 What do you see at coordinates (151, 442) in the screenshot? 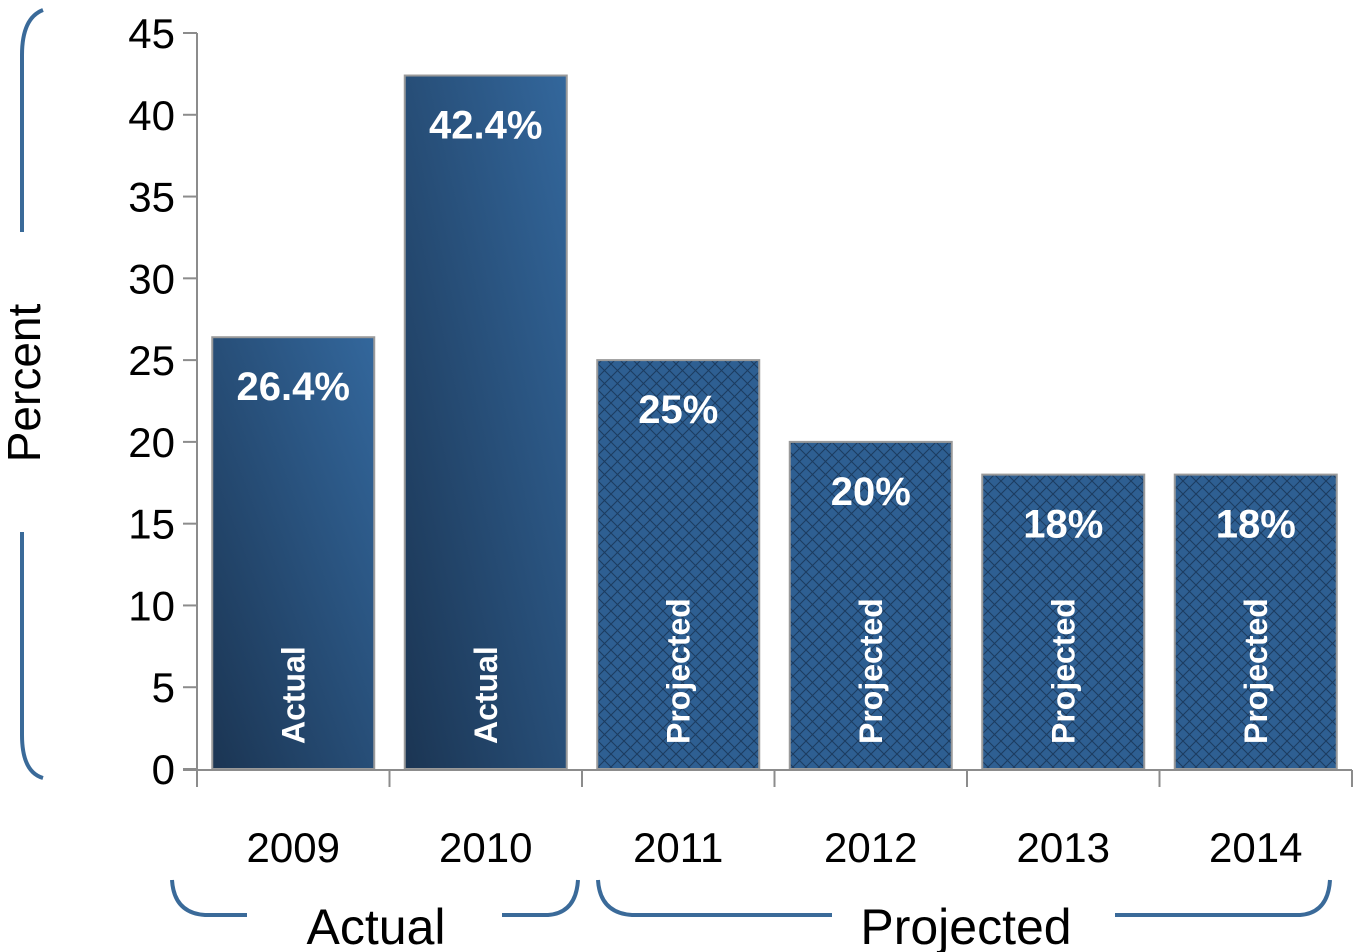
I see `y-tick-label: 20` at bounding box center [151, 442].